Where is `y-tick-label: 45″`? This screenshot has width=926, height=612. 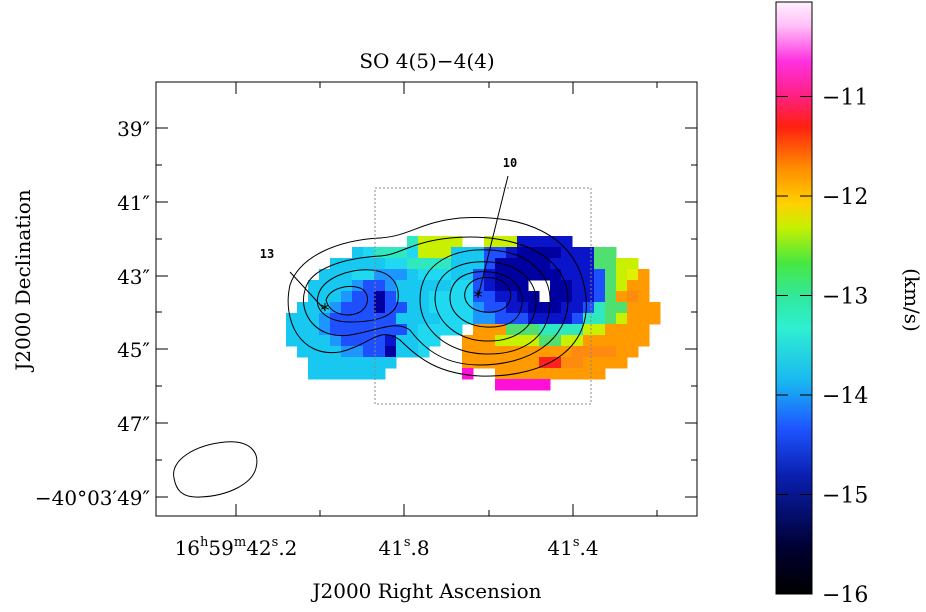 y-tick-label: 45″ is located at coordinates (133, 350).